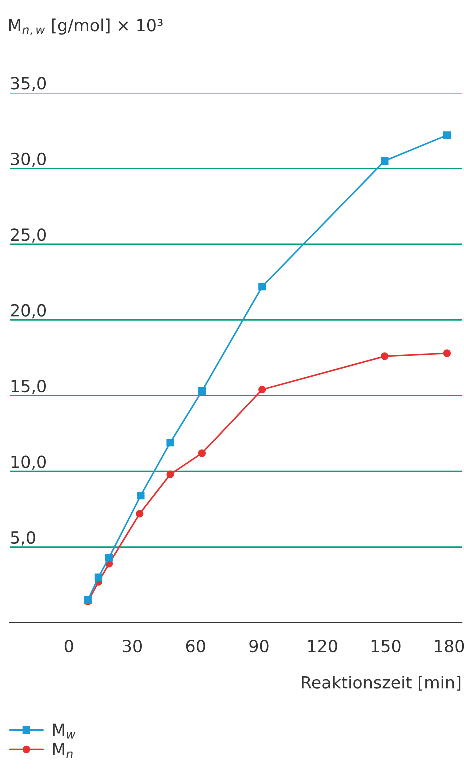 This screenshot has height=769, width=464. I want to click on y-tick-label: 15,0, so click(29, 387).